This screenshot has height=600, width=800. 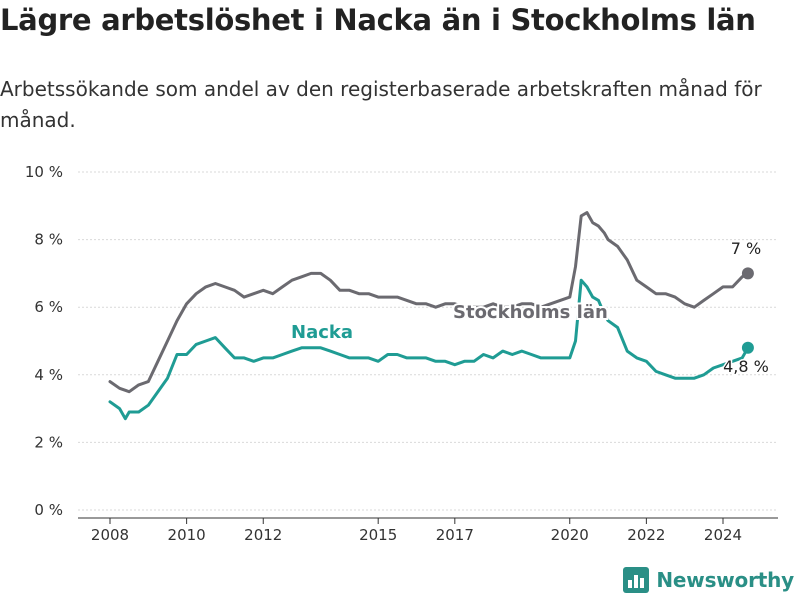 I want to click on x-tick-label: 2010, so click(x=187, y=535).